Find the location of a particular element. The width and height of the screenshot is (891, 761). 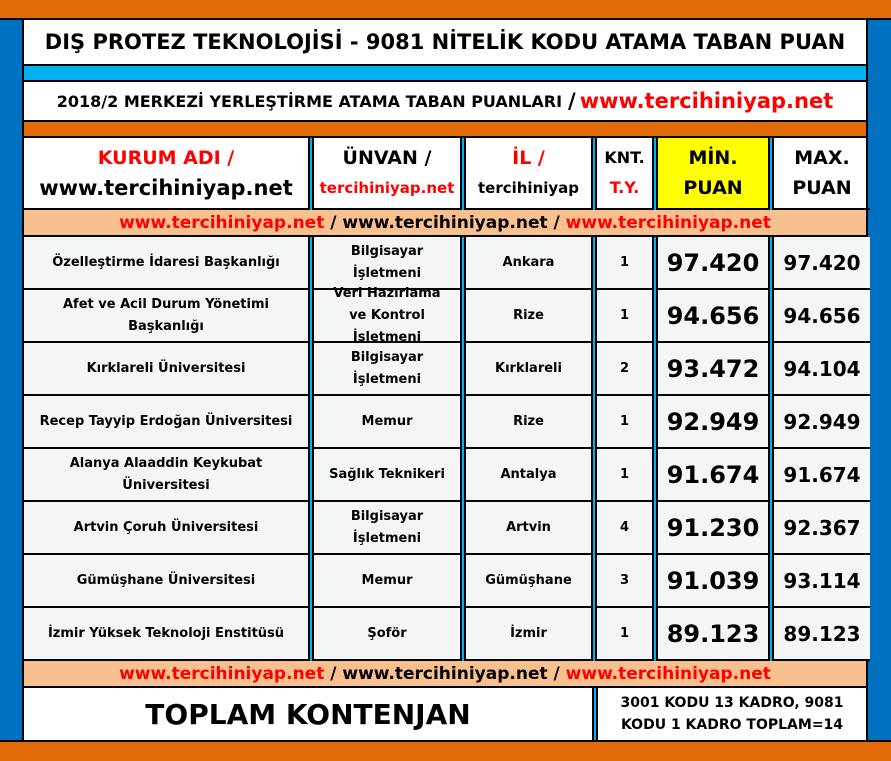

cell-max: 89.123 is located at coordinates (822, 634).